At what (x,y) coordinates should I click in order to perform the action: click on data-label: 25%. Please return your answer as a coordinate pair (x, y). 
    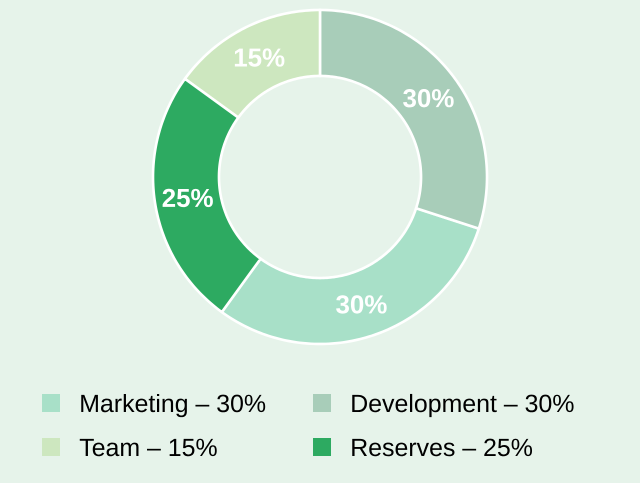
    Looking at the image, I should click on (187, 198).